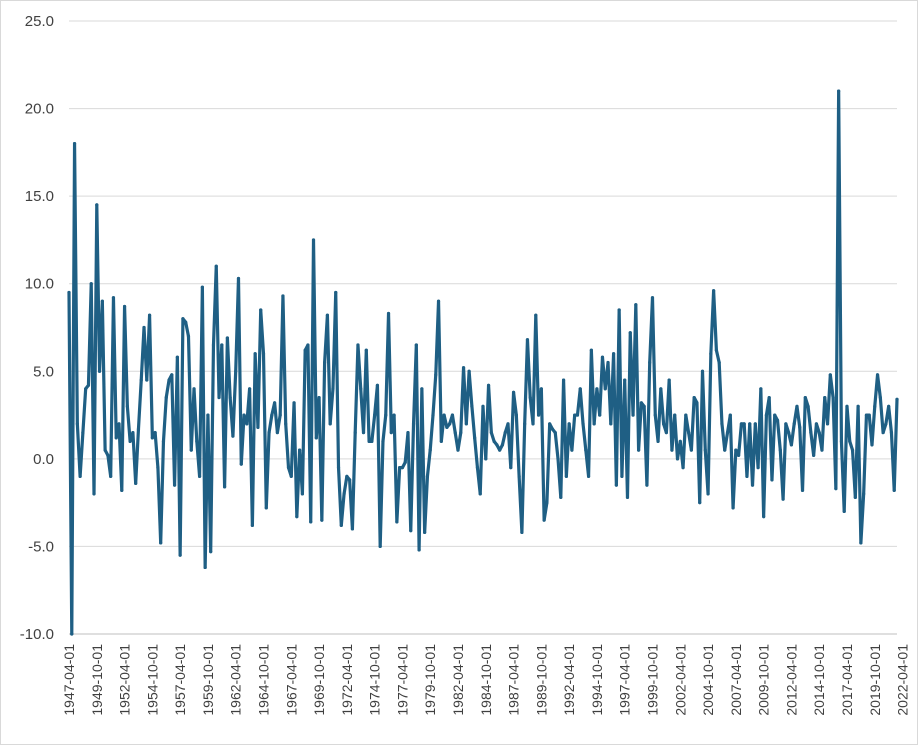  I want to click on x-tick-label: 1987-04-01, so click(514, 680).